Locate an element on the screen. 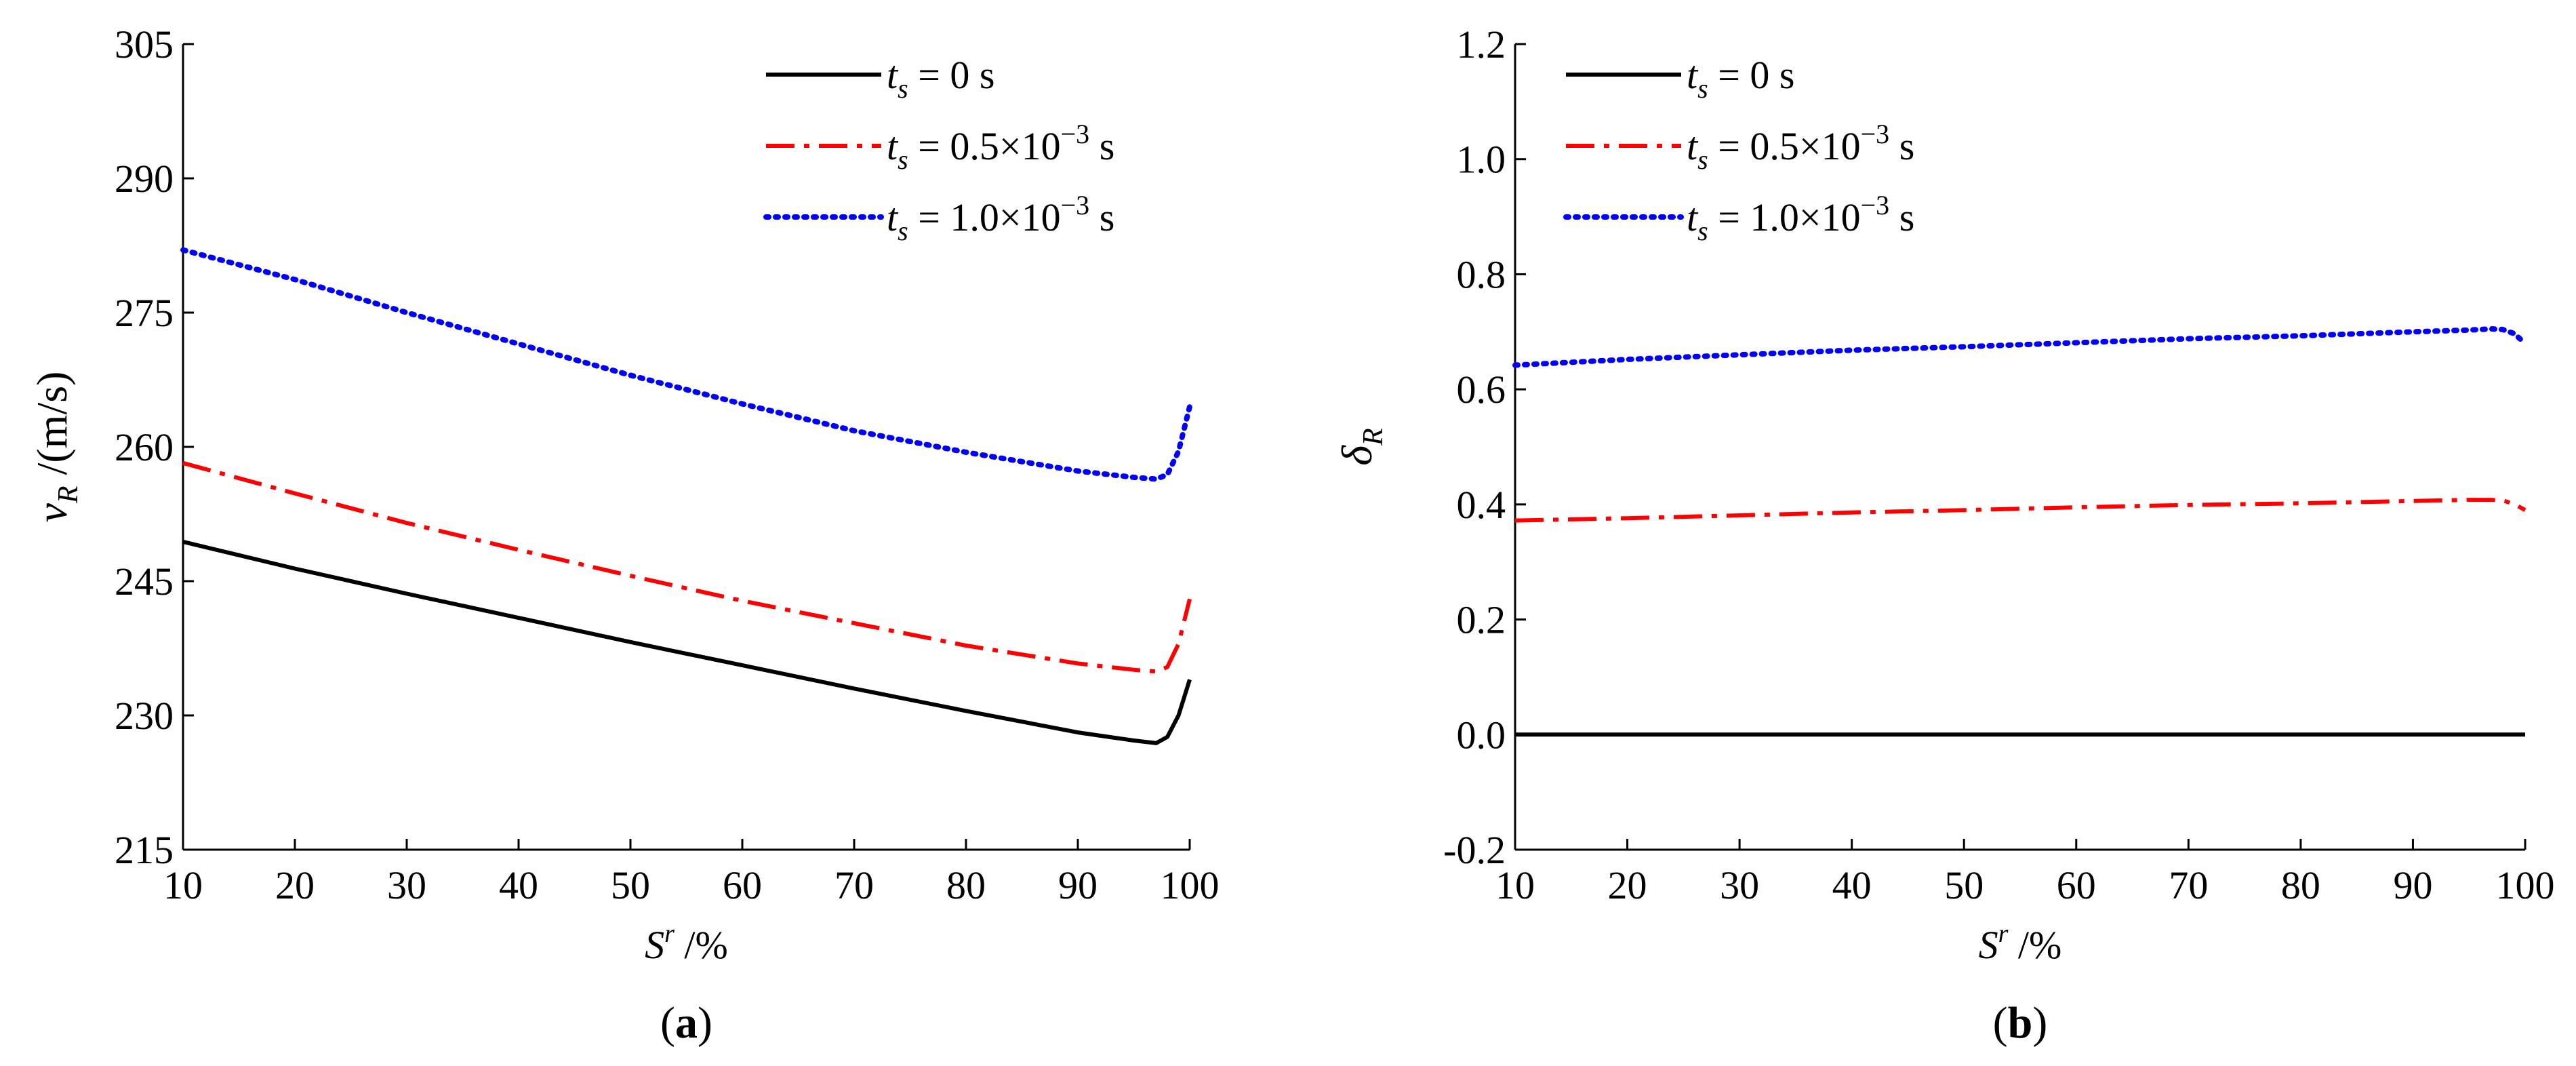 This screenshot has width=2576, height=1066. y-tick-label: 1.0 is located at coordinates (1481, 160).